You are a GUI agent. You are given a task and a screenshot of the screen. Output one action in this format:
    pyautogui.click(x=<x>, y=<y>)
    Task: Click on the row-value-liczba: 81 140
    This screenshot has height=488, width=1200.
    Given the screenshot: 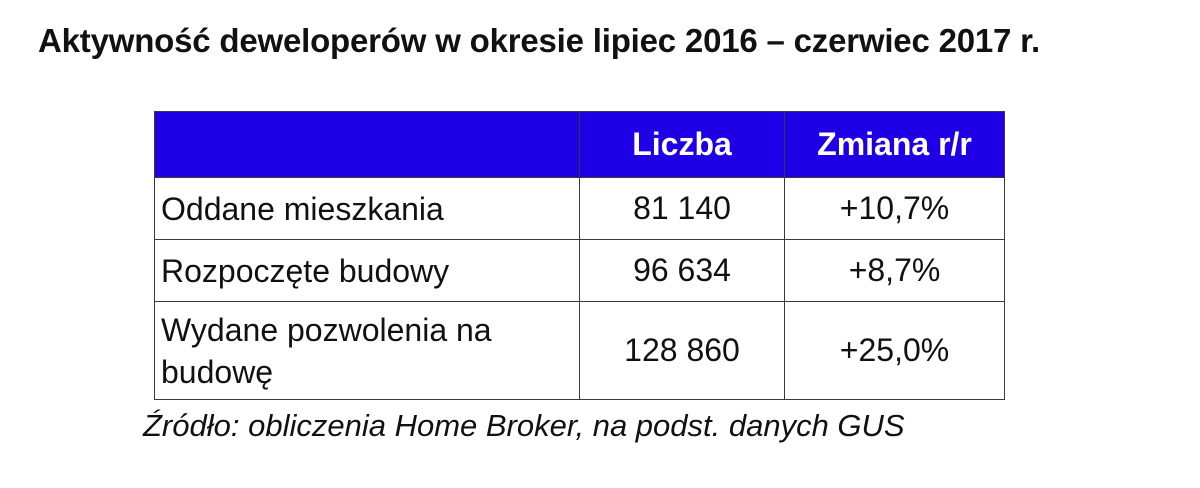 What is the action you would take?
    pyautogui.click(x=682, y=208)
    